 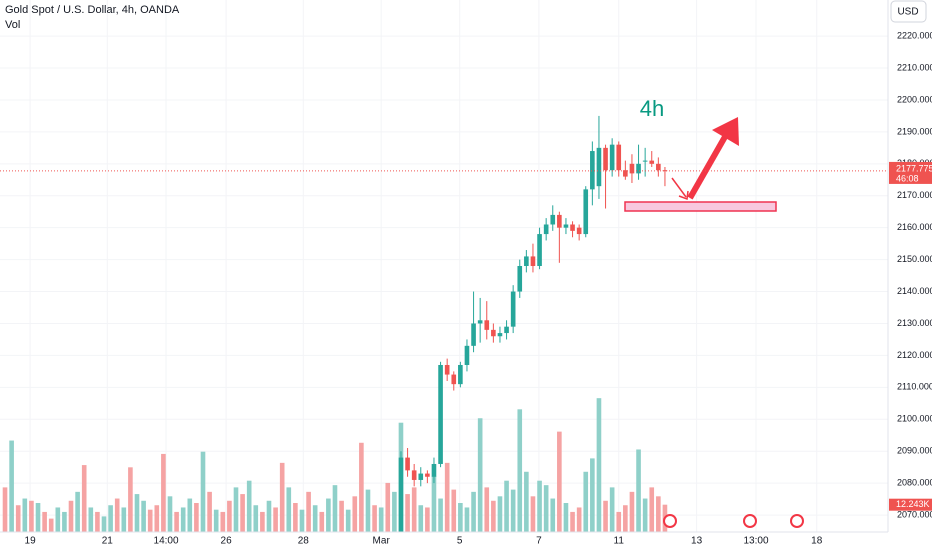 I want to click on countdown: 46:08, so click(x=907, y=178).